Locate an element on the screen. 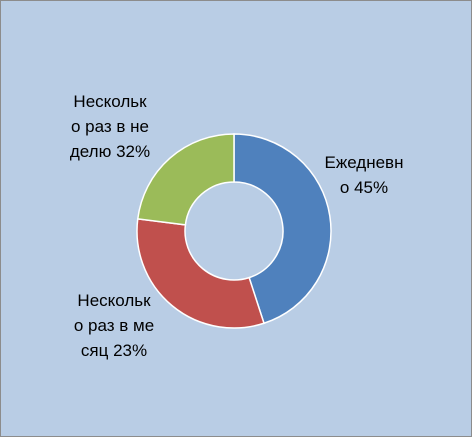 Image resolution: width=472 pixels, height=437 pixels. value-label: 32% is located at coordinates (133, 151).